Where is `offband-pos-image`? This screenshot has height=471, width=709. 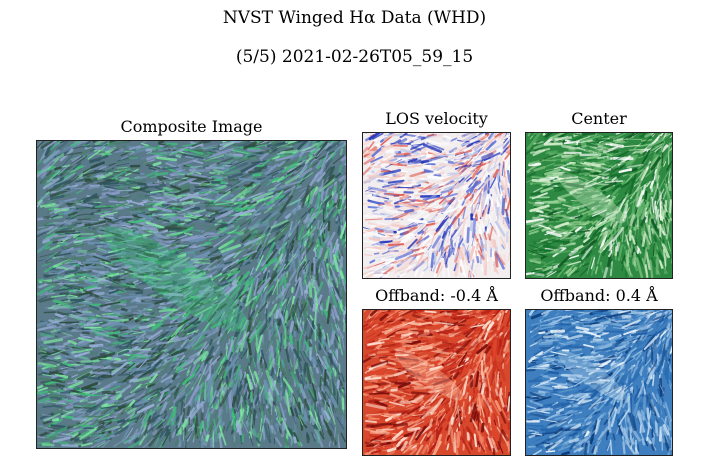
offband-pos-image is located at coordinates (599, 382).